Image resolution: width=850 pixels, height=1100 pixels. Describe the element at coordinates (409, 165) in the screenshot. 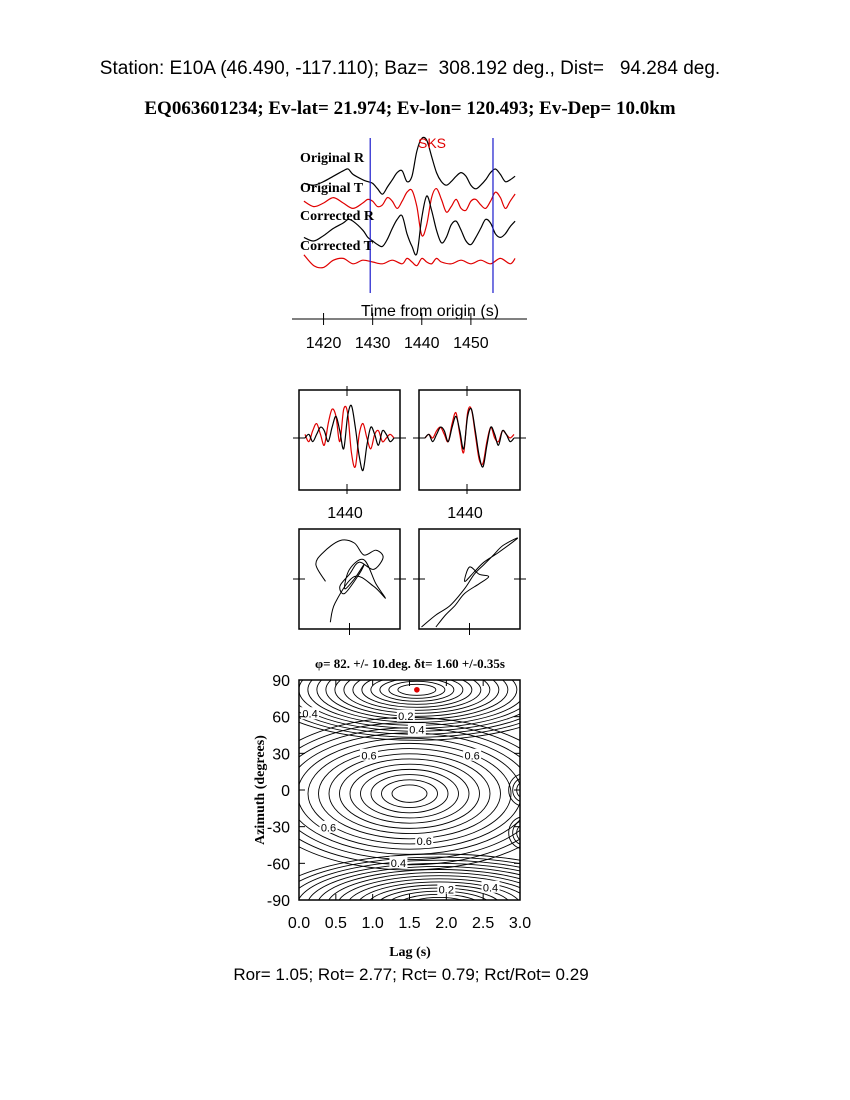

I see `seismogram-trace-original-r` at that location.